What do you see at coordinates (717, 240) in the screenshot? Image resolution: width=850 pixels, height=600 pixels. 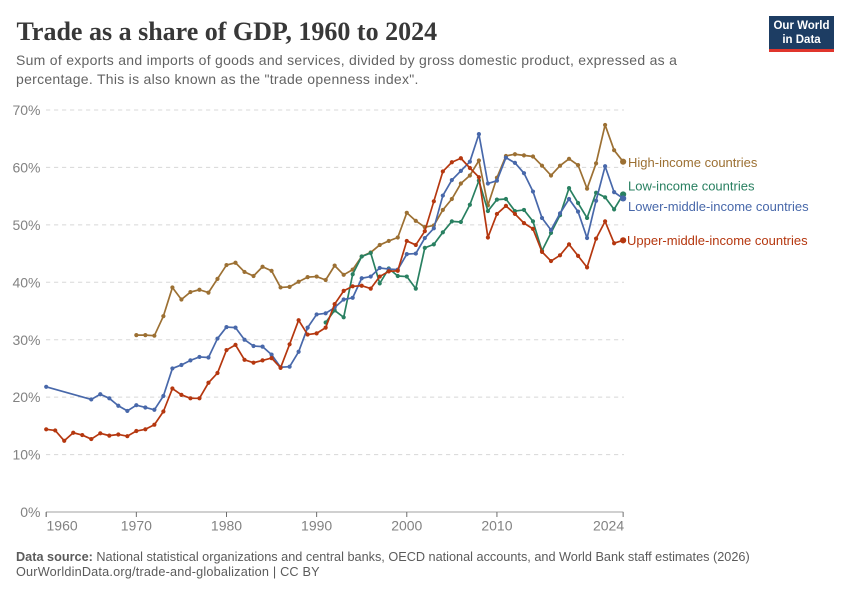 I see `svg-text: Upper-middle-income countries` at bounding box center [717, 240].